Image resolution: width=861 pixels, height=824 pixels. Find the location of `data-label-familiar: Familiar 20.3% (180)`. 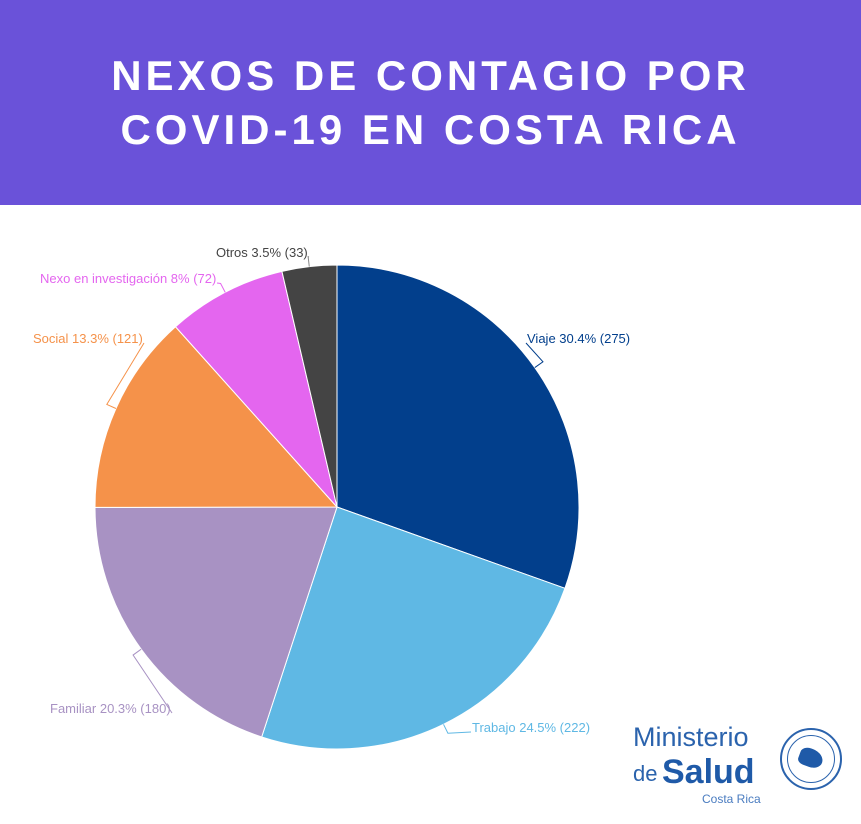

data-label-familiar: Familiar 20.3% (180) is located at coordinates (110, 708).